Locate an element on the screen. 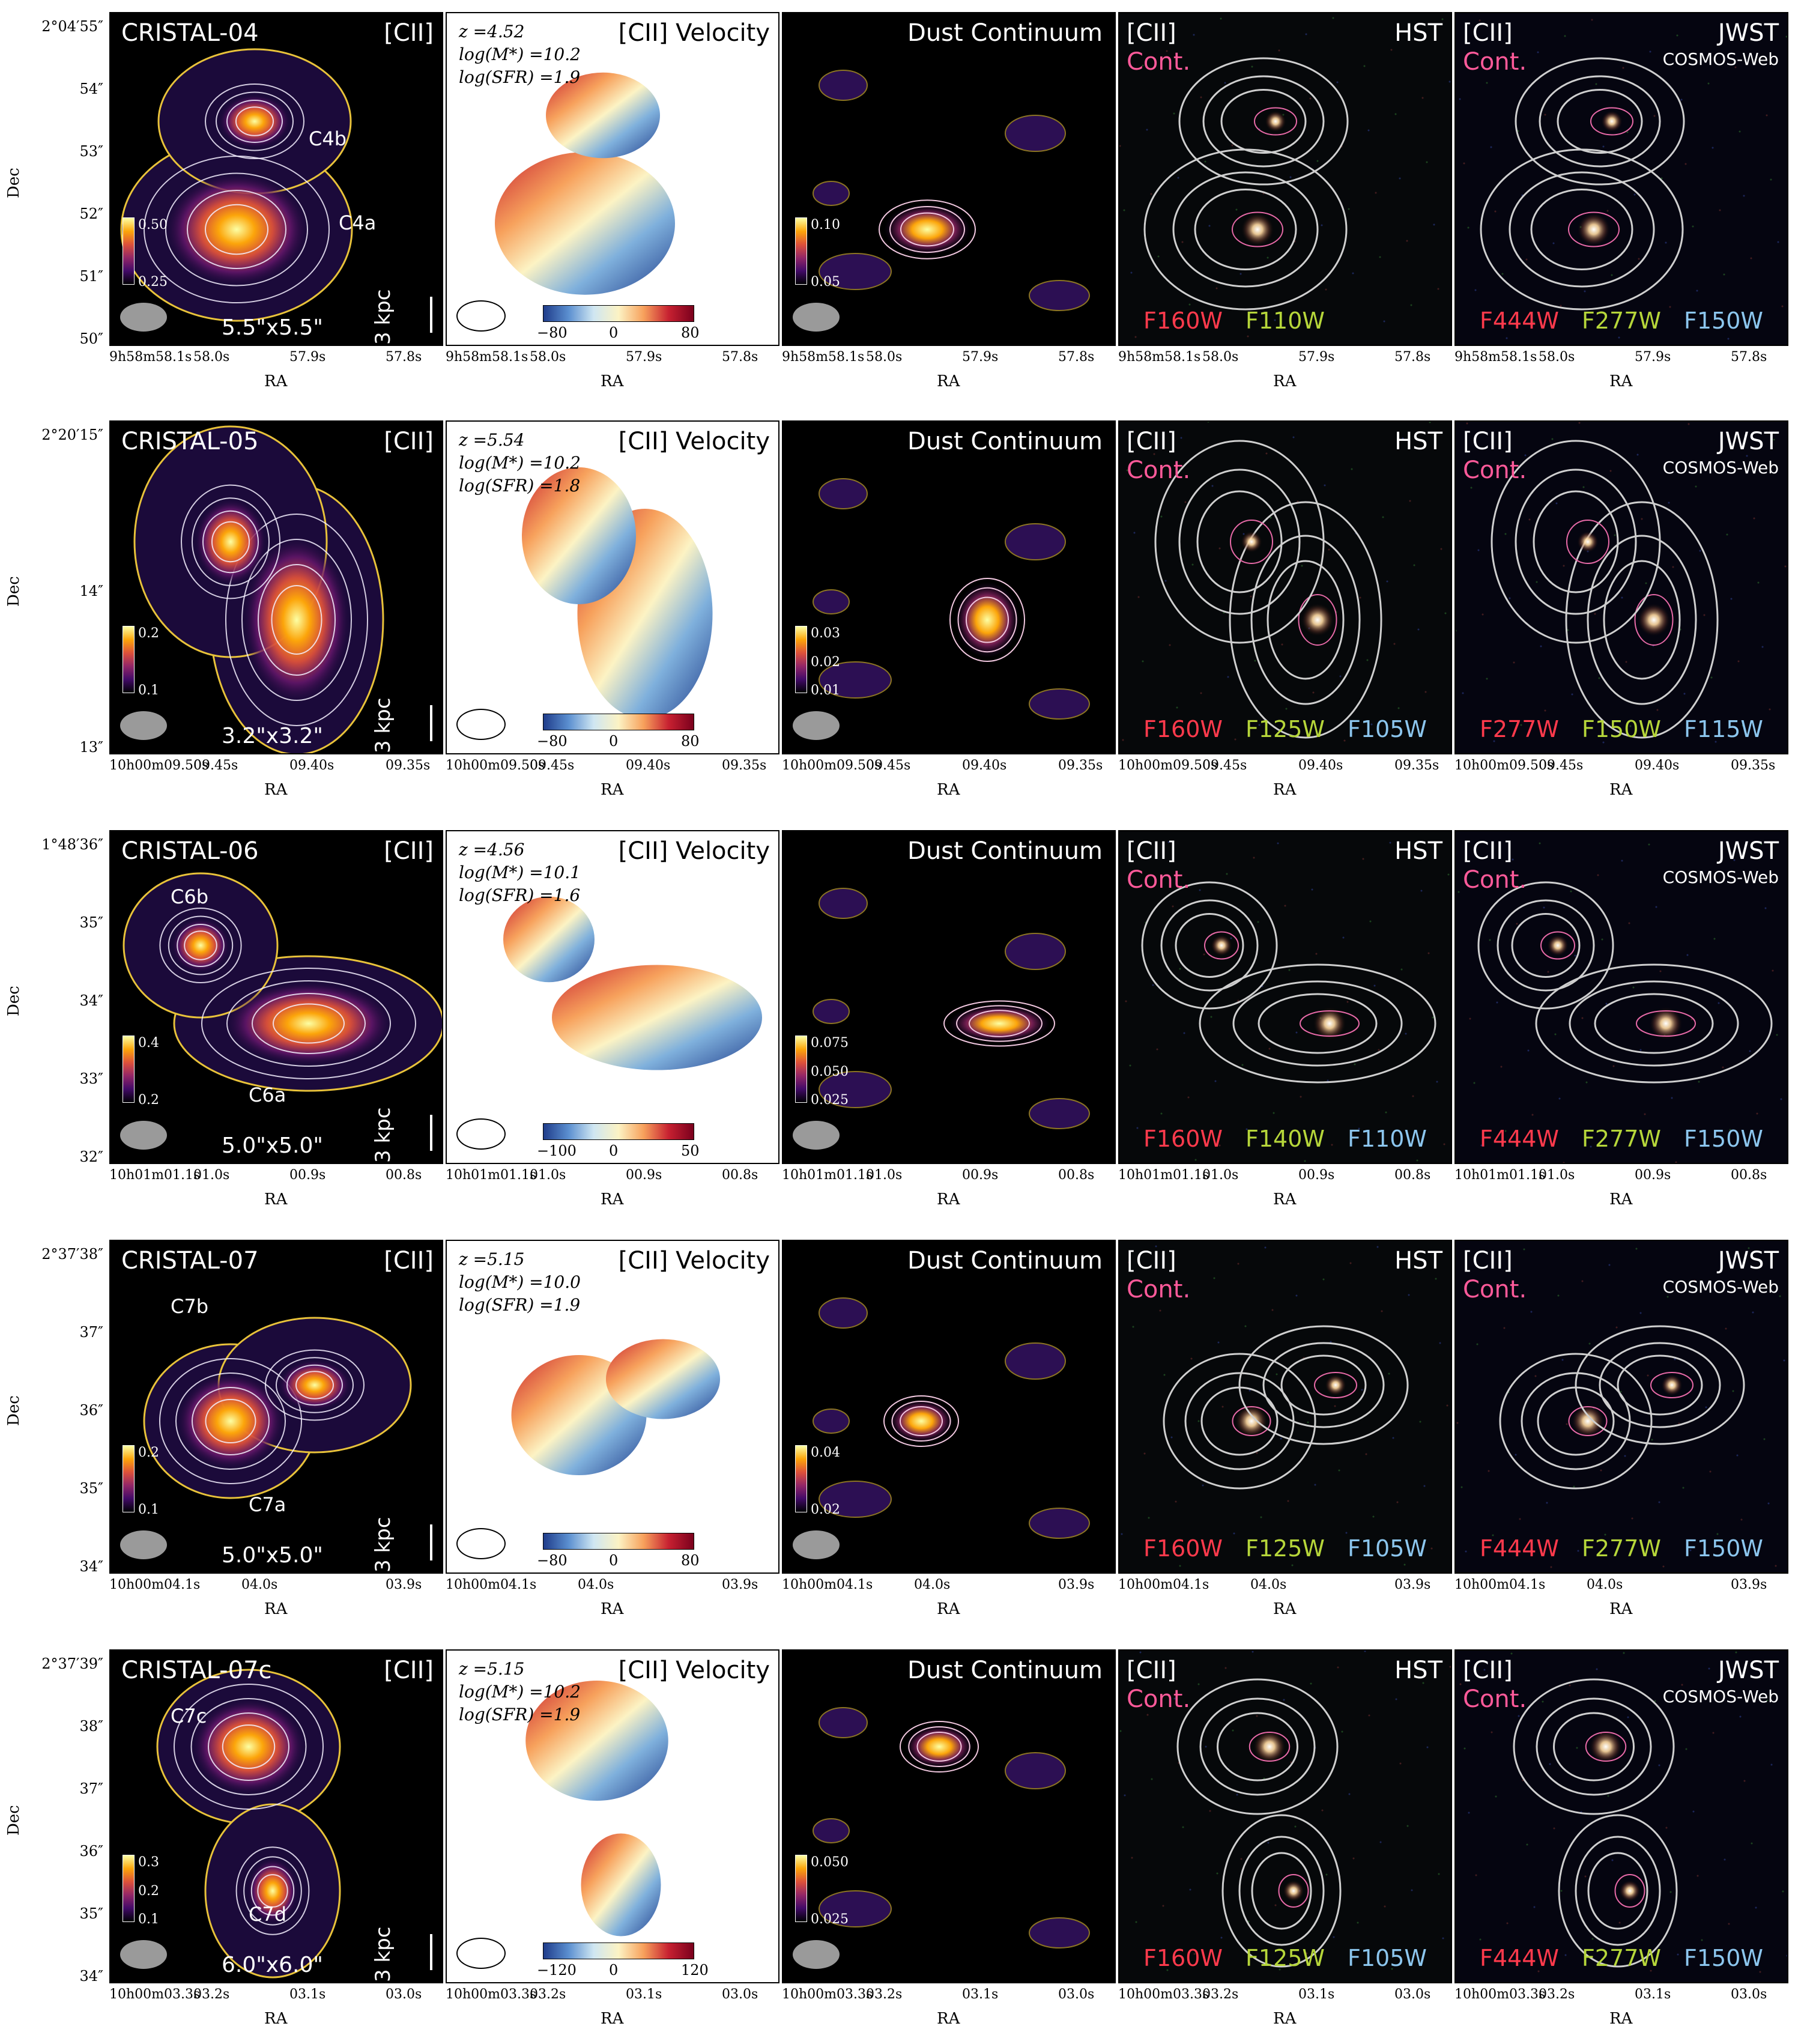 The image size is (1810, 2044). dust-peak is located at coordinates (927, 230).